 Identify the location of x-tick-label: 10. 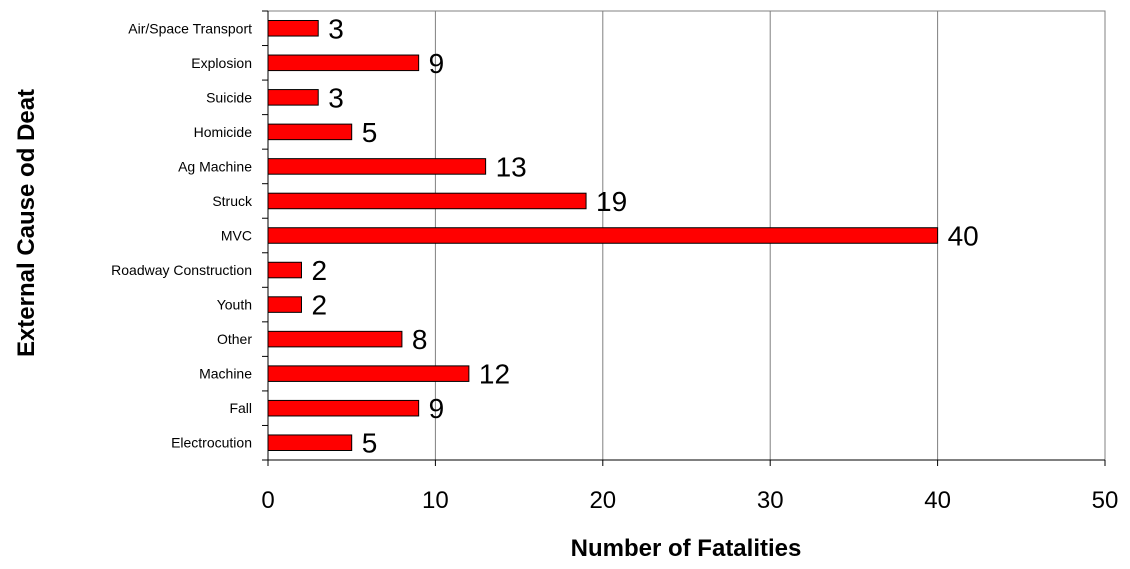
(435, 500).